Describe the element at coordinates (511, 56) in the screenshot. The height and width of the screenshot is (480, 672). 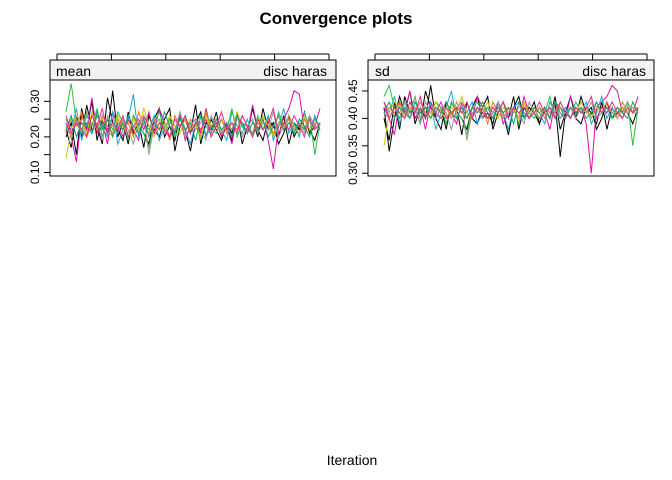
I see `panel-sd-top-ticks` at that location.